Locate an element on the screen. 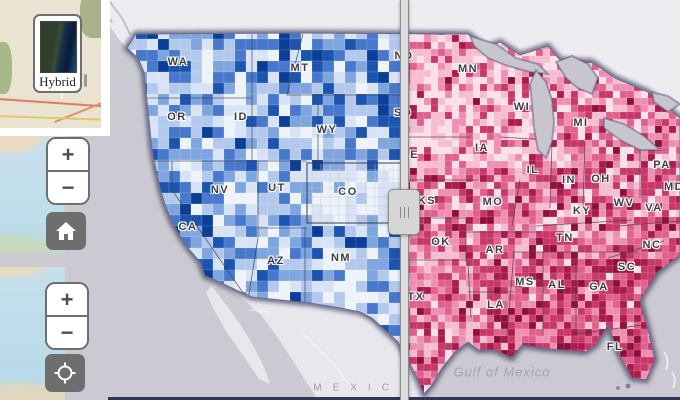 The width and height of the screenshot is (680, 400). forest-area is located at coordinates (90, 19).